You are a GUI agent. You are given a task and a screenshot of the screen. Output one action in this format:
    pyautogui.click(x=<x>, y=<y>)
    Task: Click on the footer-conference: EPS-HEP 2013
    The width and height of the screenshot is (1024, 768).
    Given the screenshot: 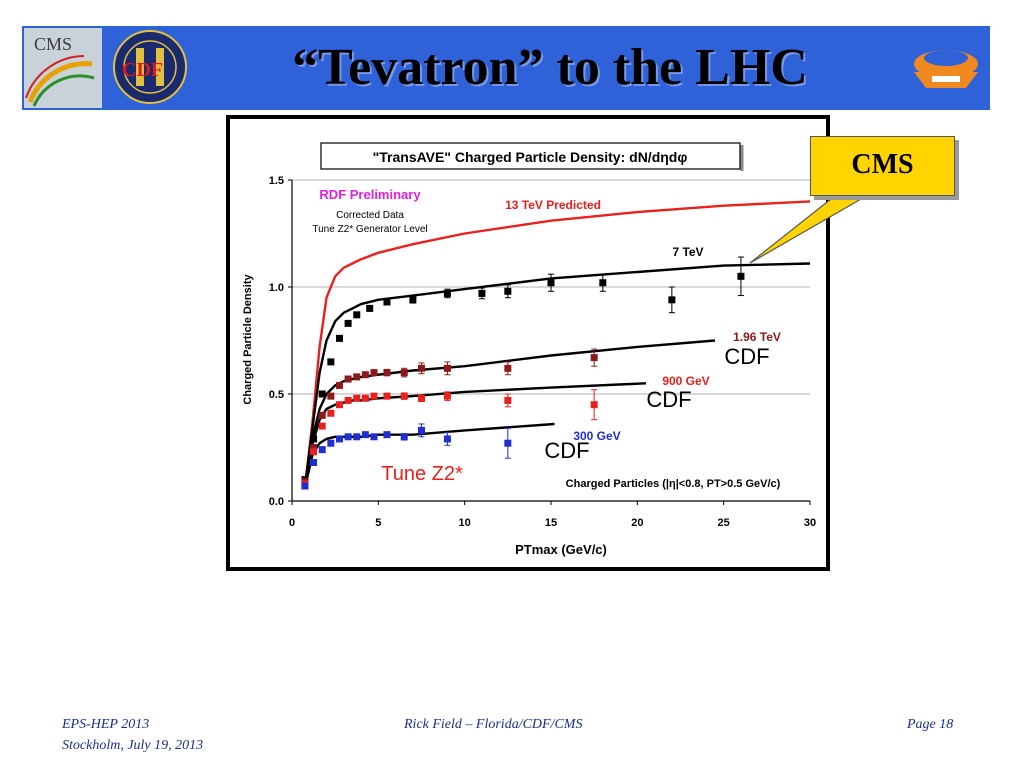 What is the action you would take?
    pyautogui.click(x=106, y=724)
    